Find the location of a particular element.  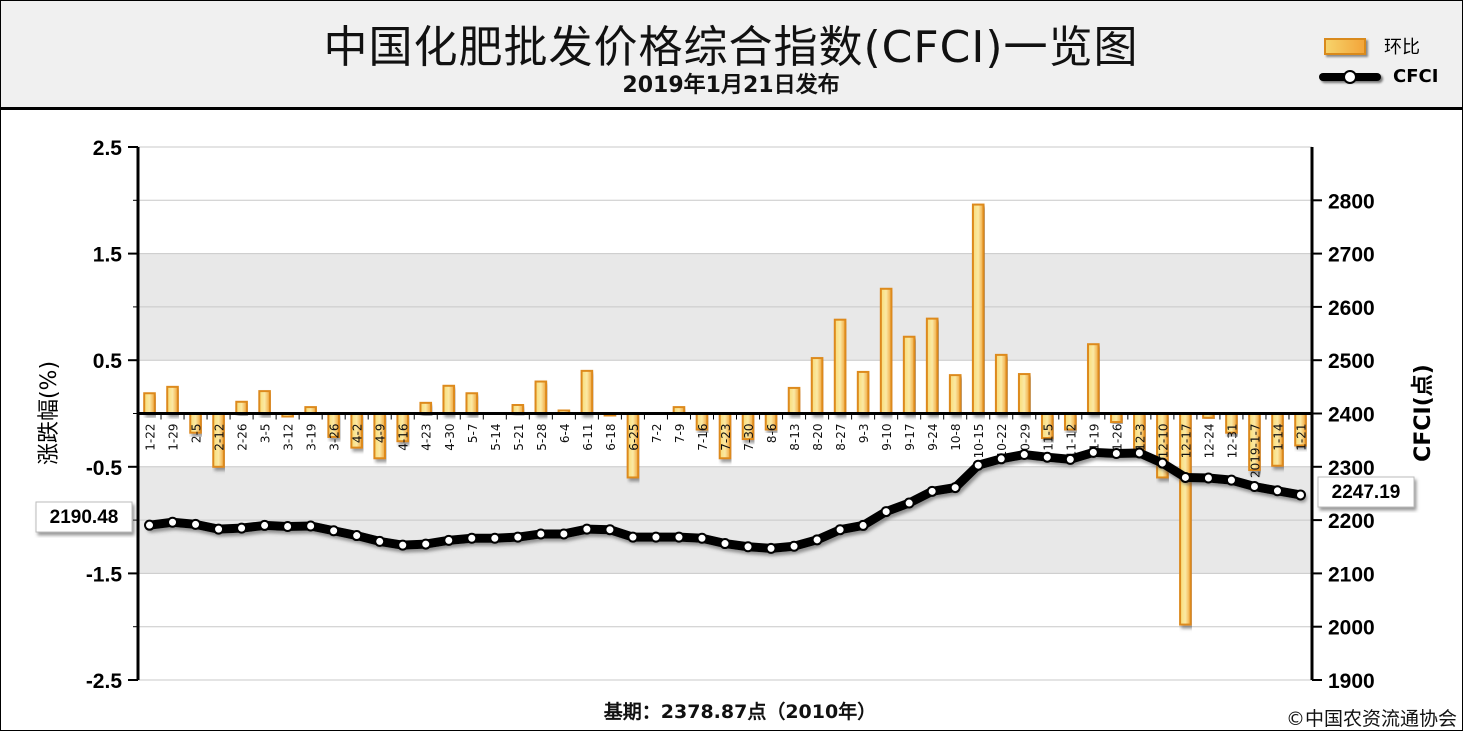

right-axis-tick-label: 2300 is located at coordinates (1351, 468).